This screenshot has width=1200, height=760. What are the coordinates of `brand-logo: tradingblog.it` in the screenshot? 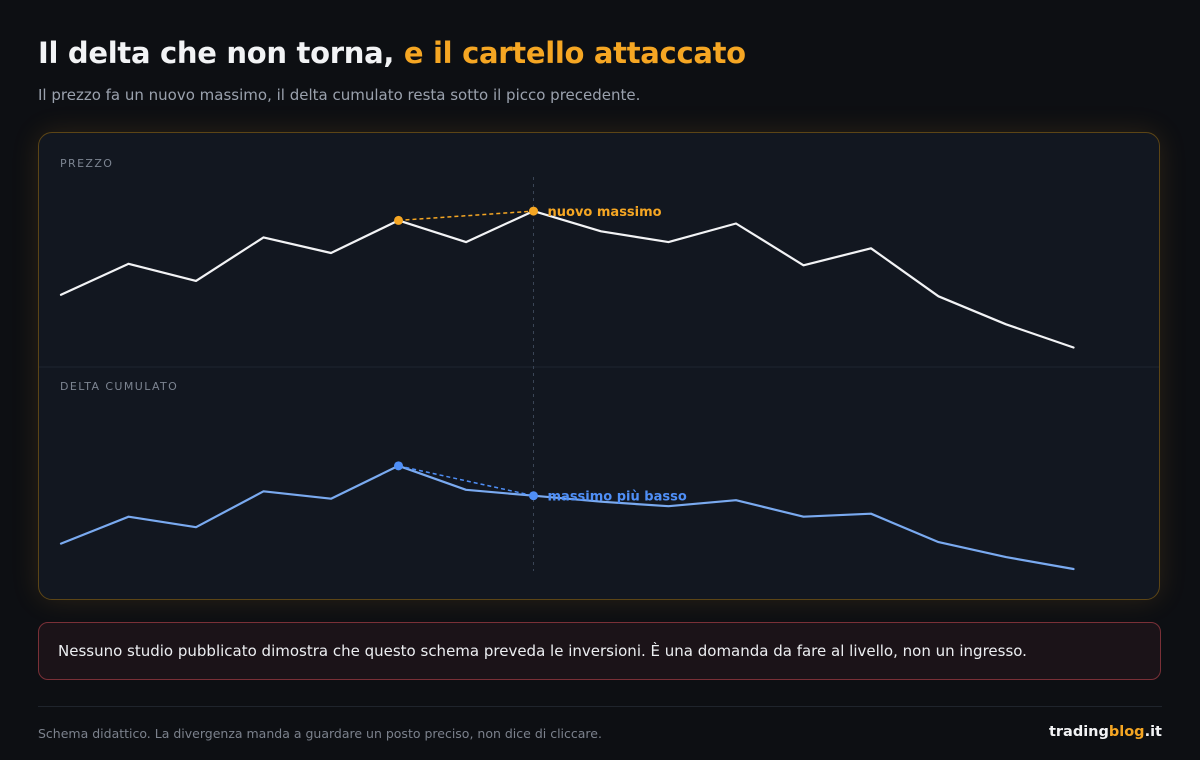 It's located at (1105, 732).